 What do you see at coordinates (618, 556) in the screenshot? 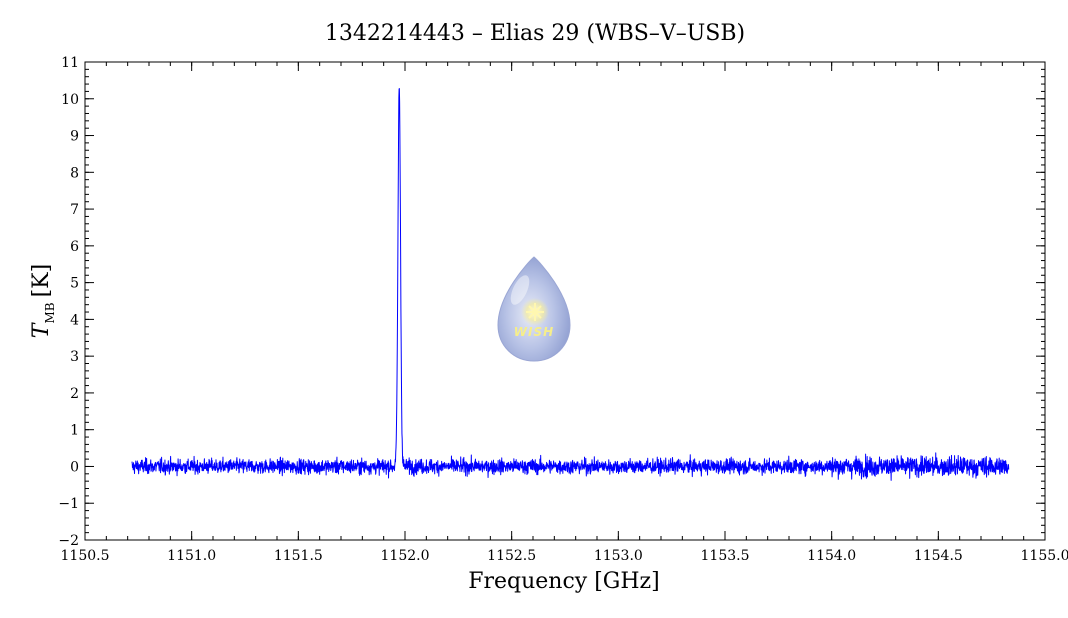
I see `x-tick-label: 1153.0` at bounding box center [618, 556].